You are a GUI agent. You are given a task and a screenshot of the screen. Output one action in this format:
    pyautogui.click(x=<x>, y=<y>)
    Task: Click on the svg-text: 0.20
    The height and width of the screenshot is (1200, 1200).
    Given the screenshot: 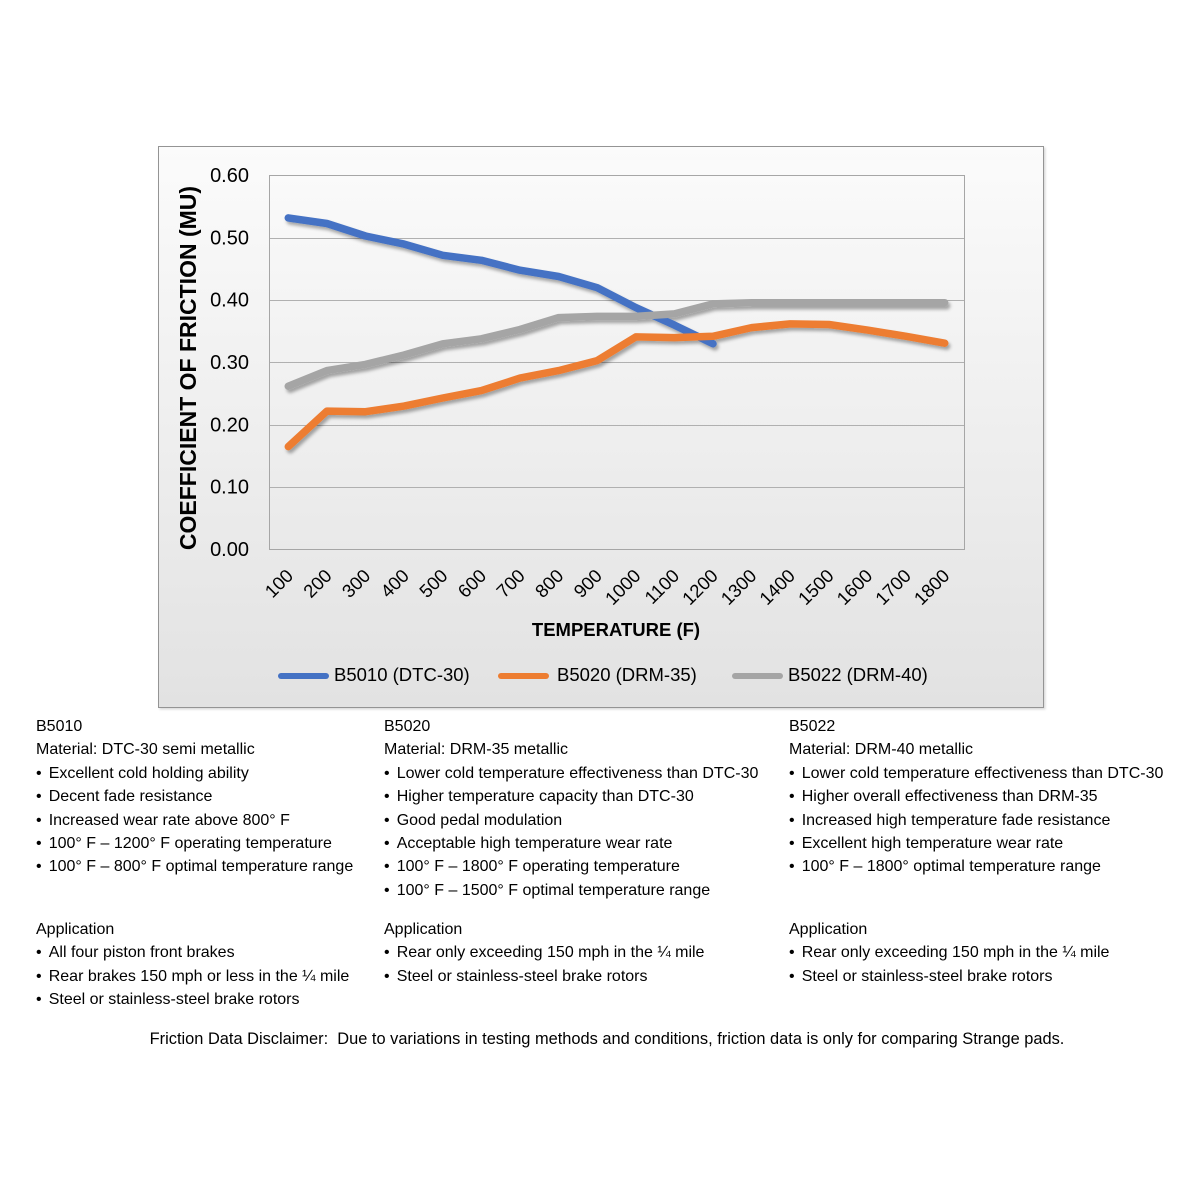 What is the action you would take?
    pyautogui.click(x=229, y=425)
    